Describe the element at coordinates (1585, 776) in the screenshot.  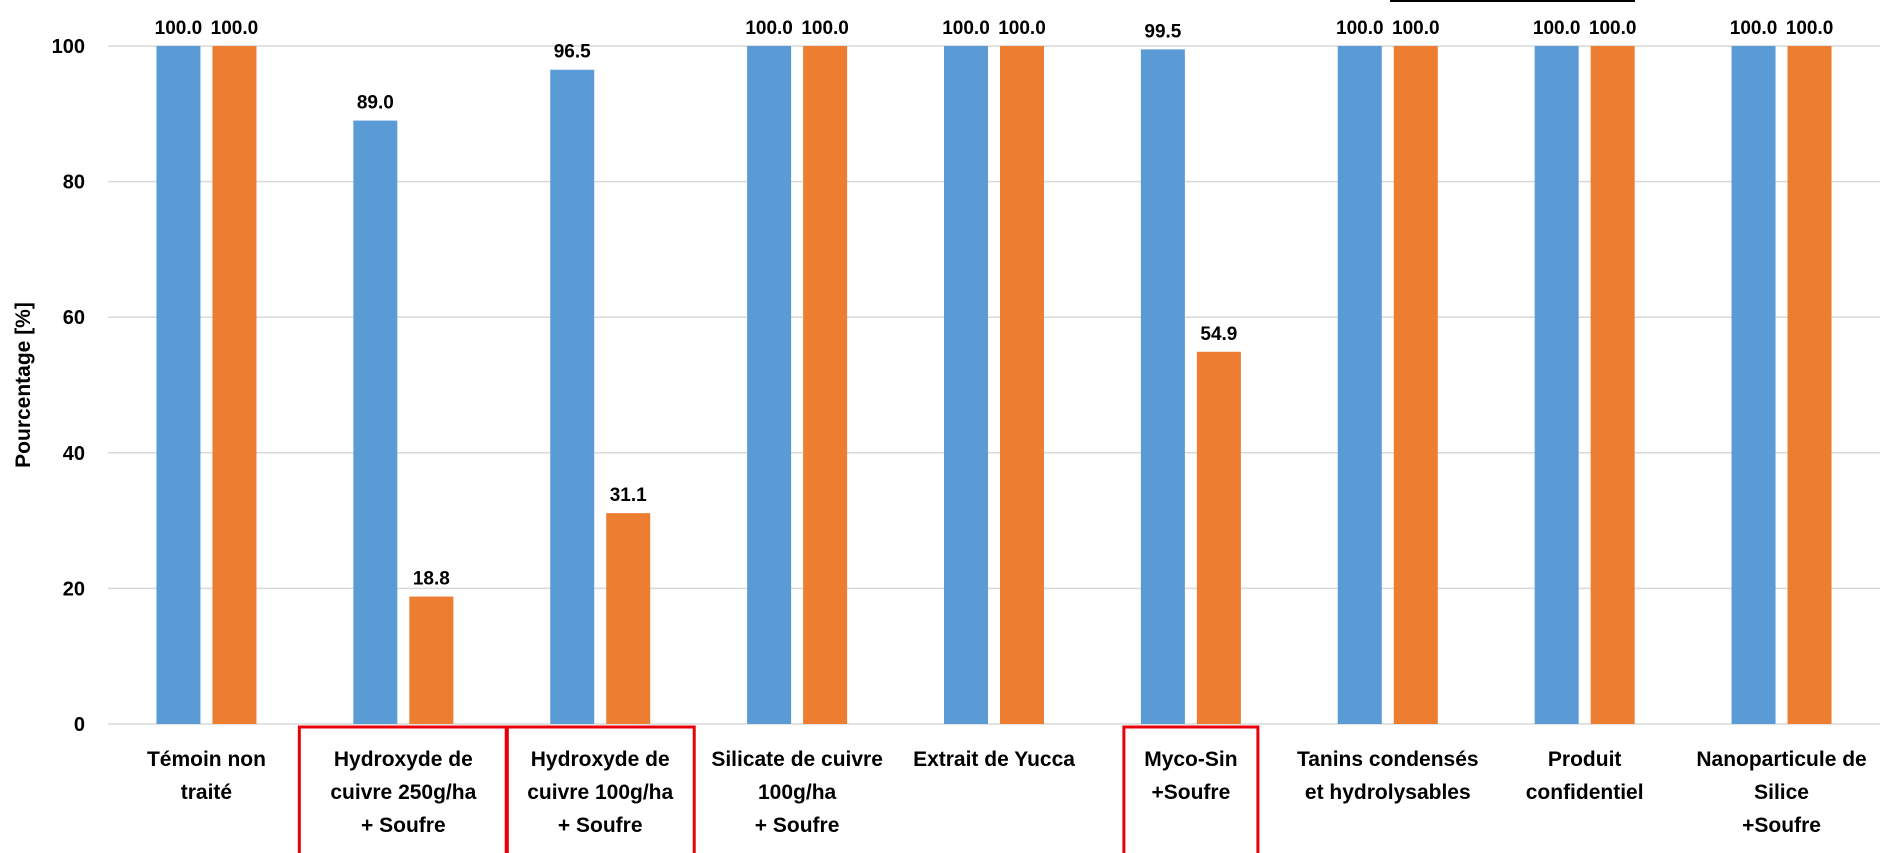
I see `category-label: Produit confidentiel` at that location.